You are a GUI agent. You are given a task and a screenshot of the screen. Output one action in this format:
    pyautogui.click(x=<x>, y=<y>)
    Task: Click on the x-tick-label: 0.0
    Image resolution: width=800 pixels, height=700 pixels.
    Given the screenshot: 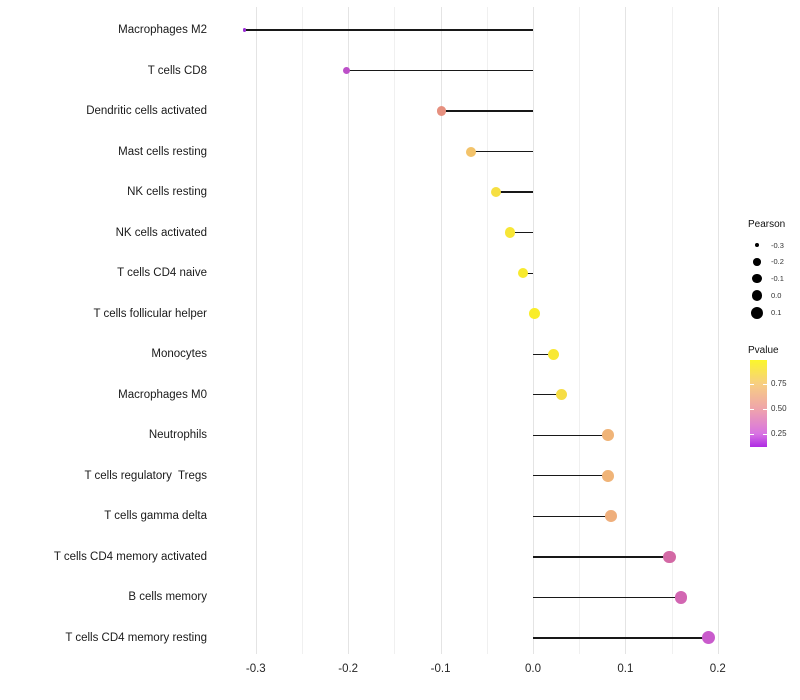 What is the action you would take?
    pyautogui.click(x=533, y=669)
    